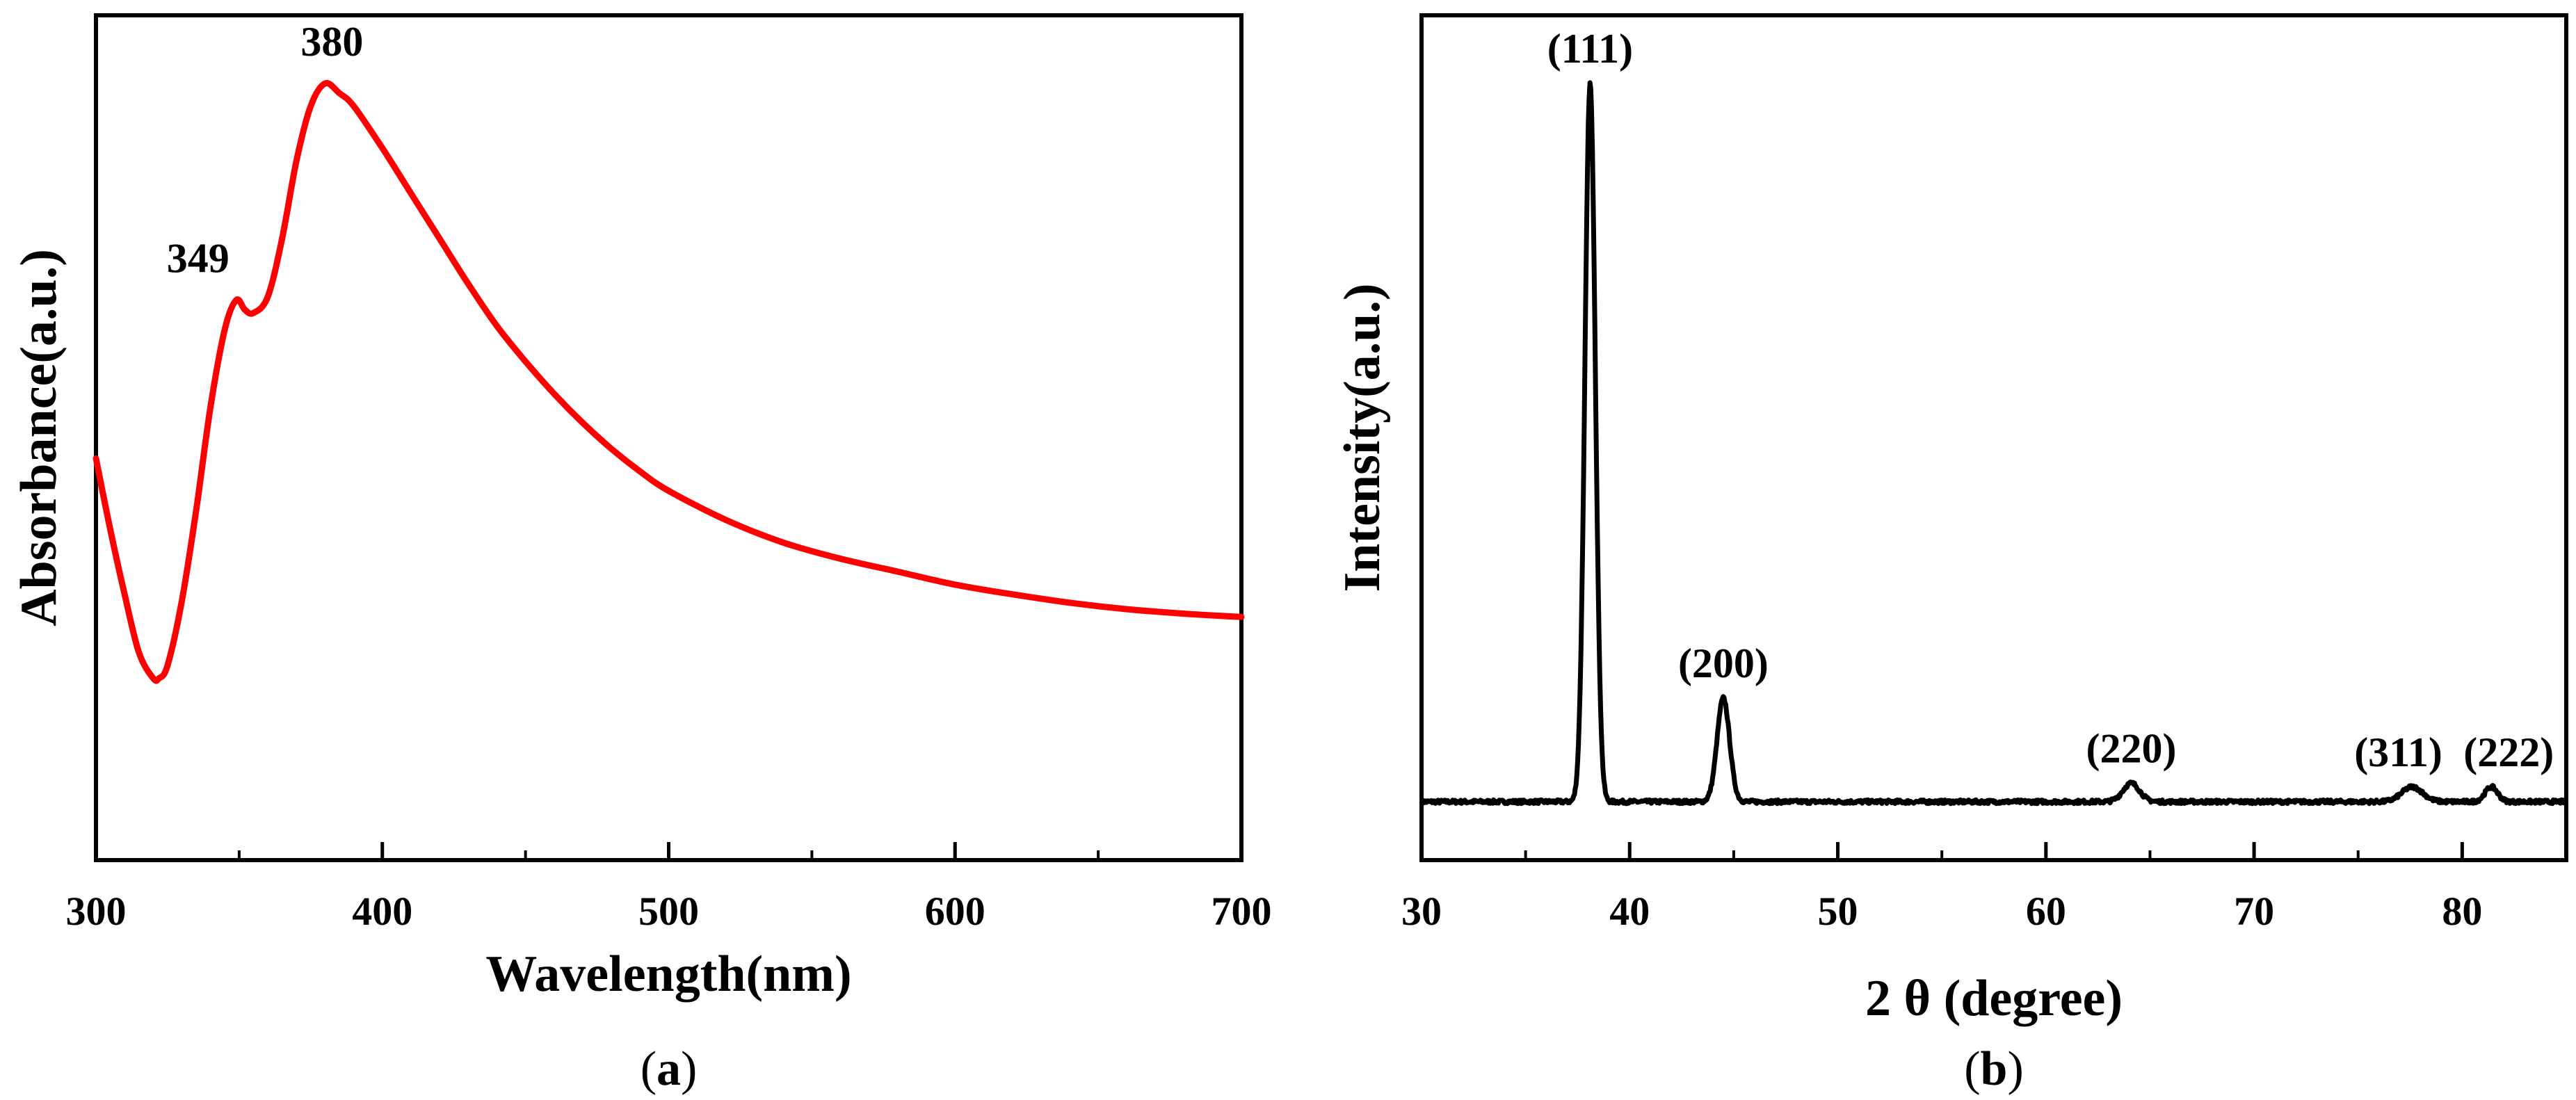  I want to click on x-tick-label: 400, so click(382, 912).